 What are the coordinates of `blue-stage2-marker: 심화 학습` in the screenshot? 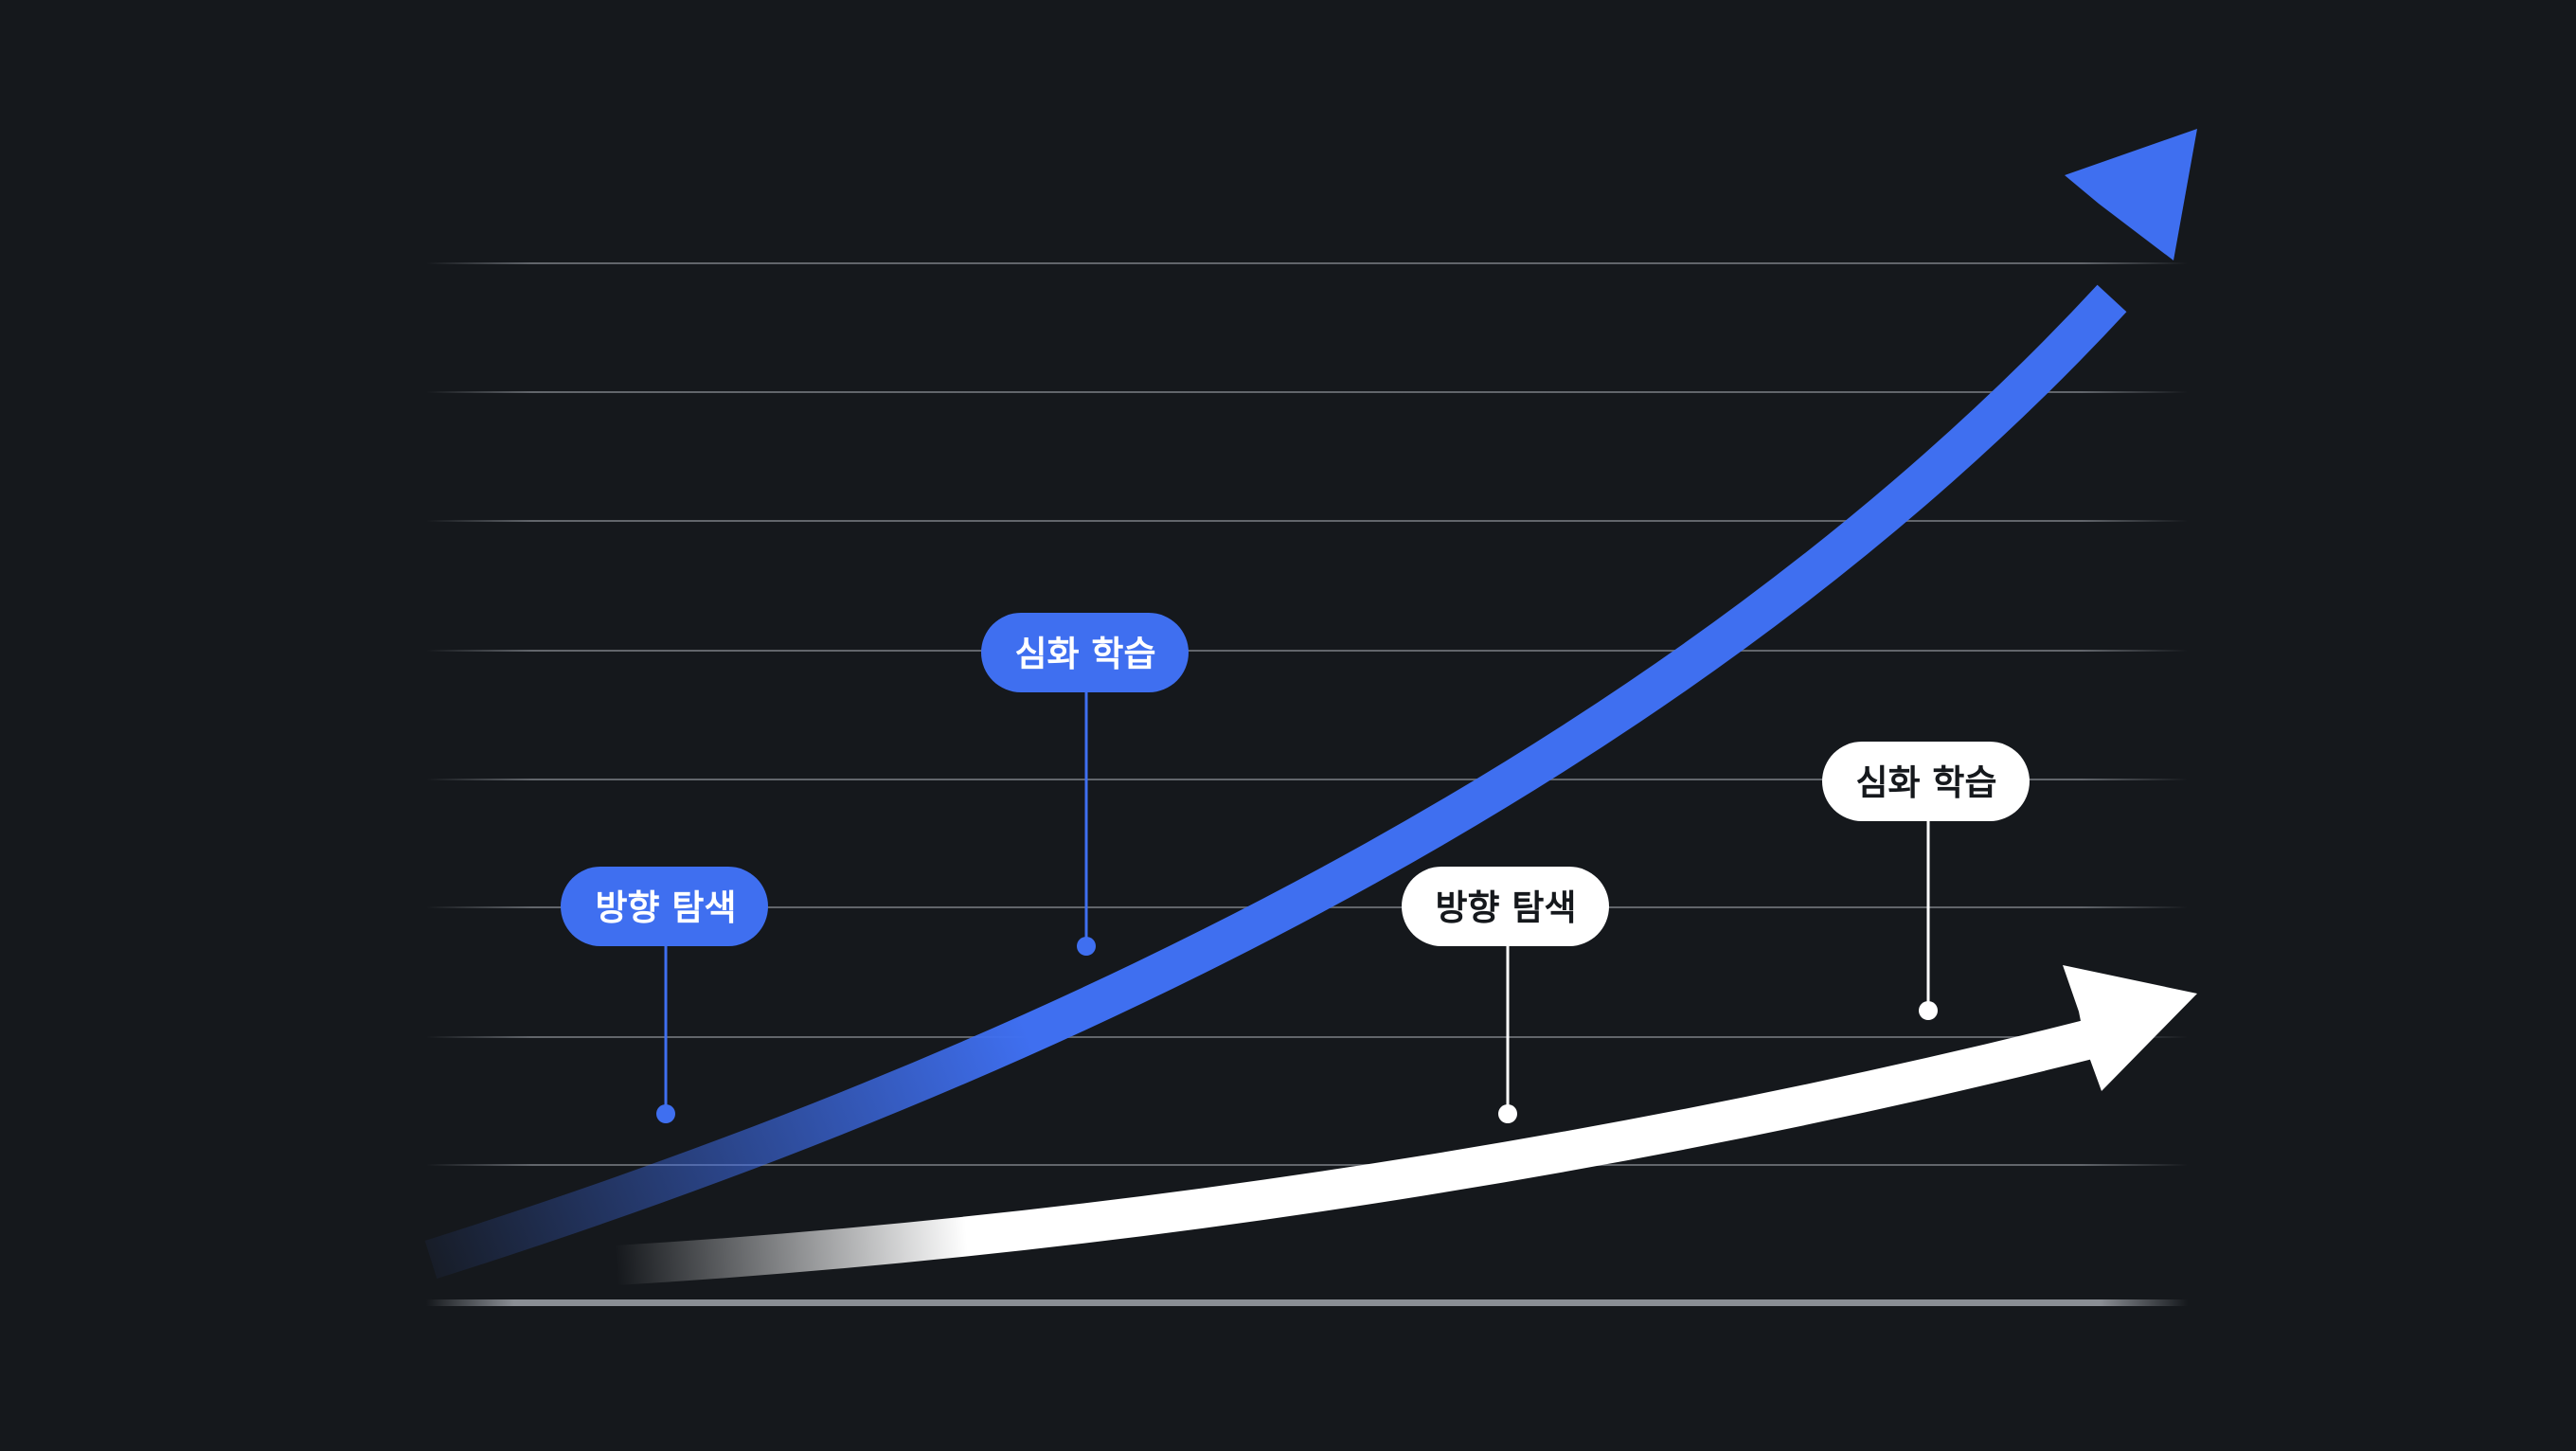 It's located at (1085, 784).